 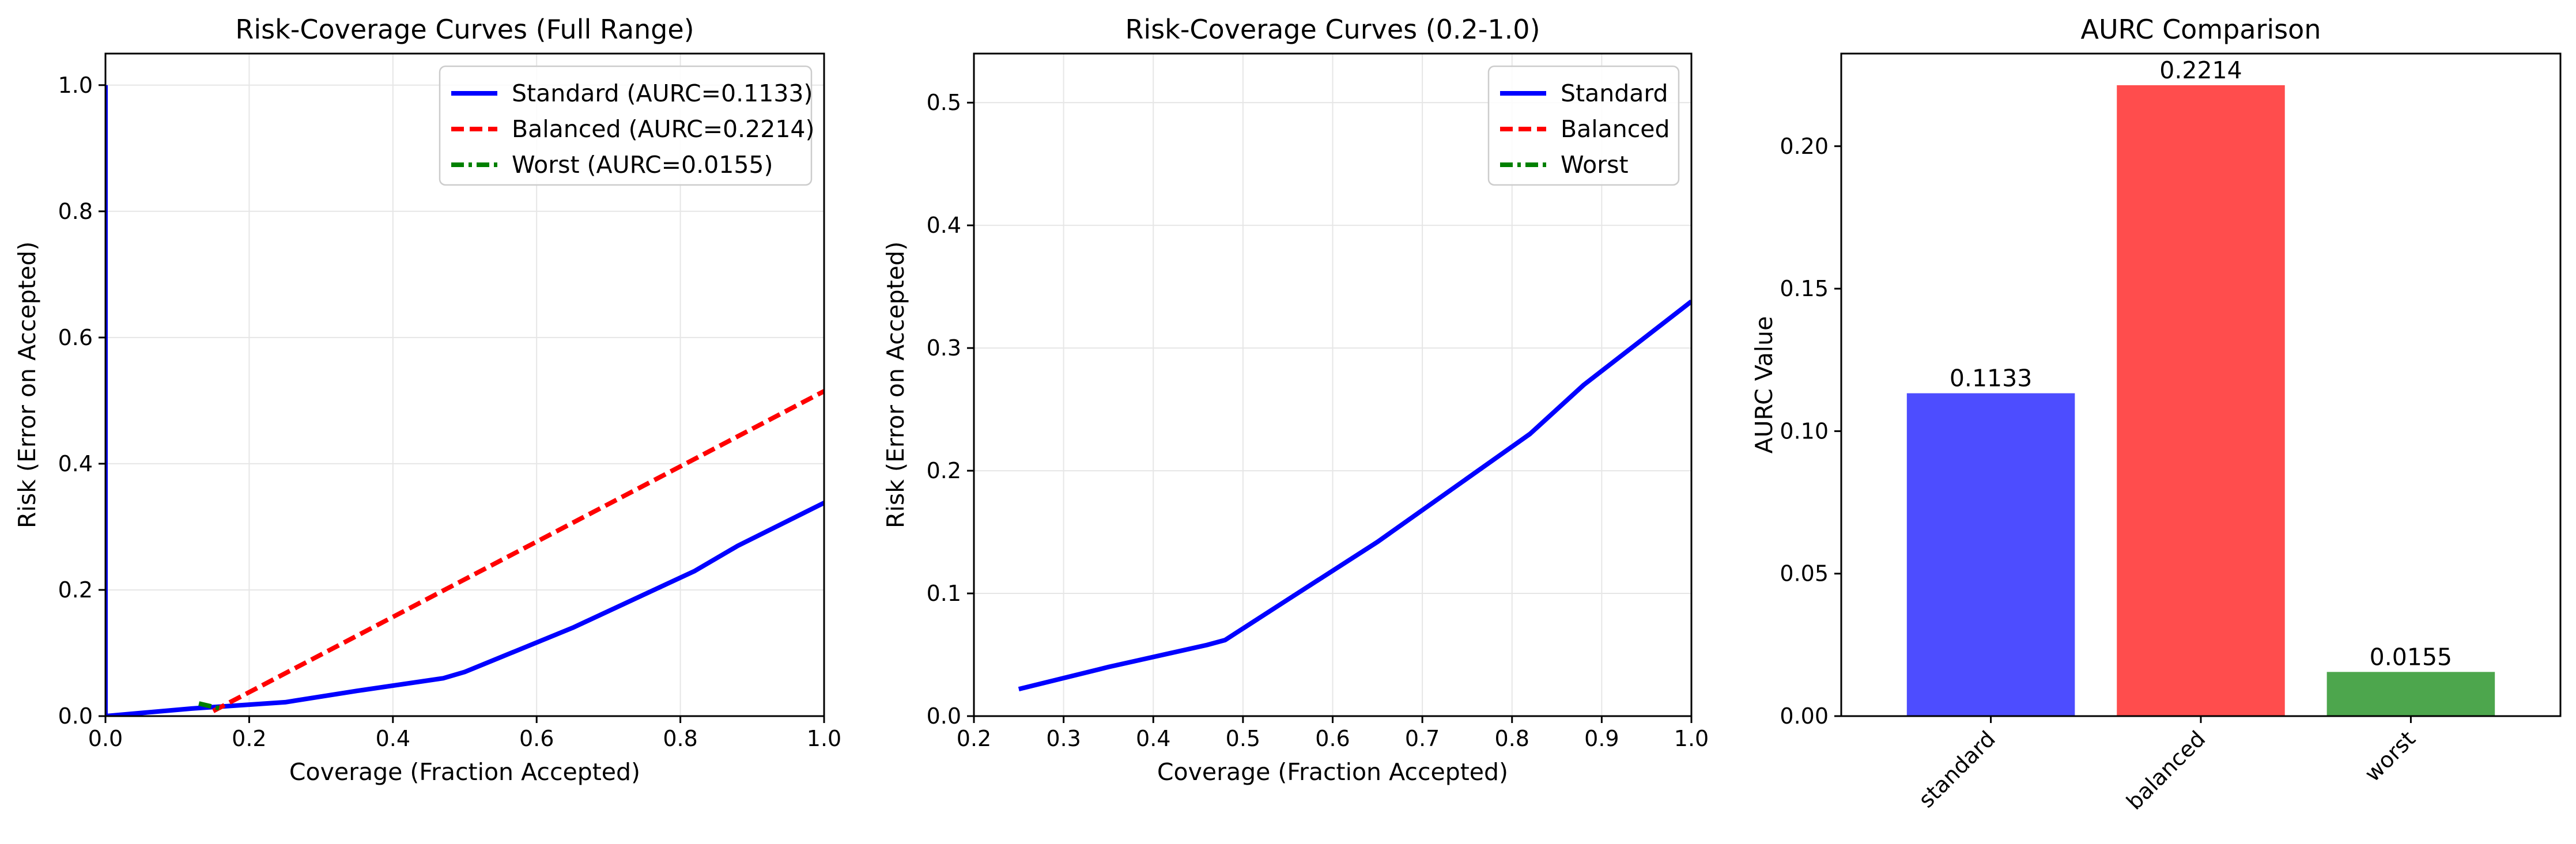 I want to click on x-tick-label: worst, so click(x=2390, y=756).